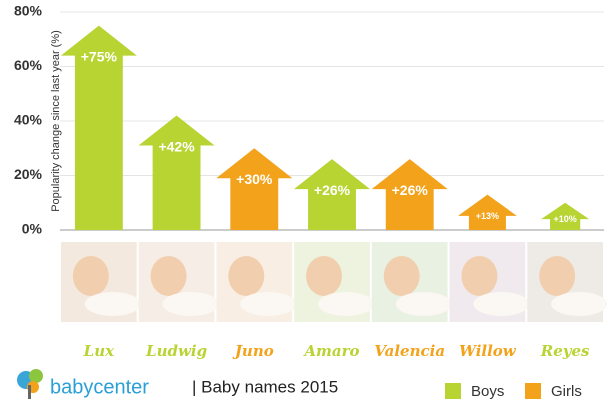 The image size is (612, 413). Describe the element at coordinates (99, 387) in the screenshot. I see `brand: babycenter` at that location.